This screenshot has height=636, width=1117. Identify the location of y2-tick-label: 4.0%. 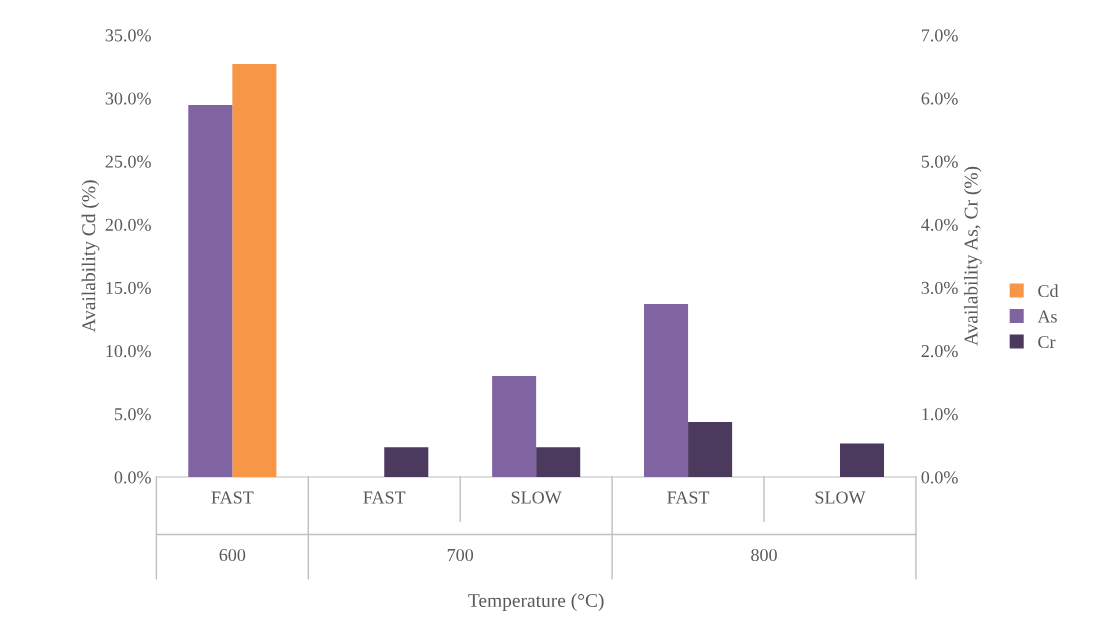
(939, 224).